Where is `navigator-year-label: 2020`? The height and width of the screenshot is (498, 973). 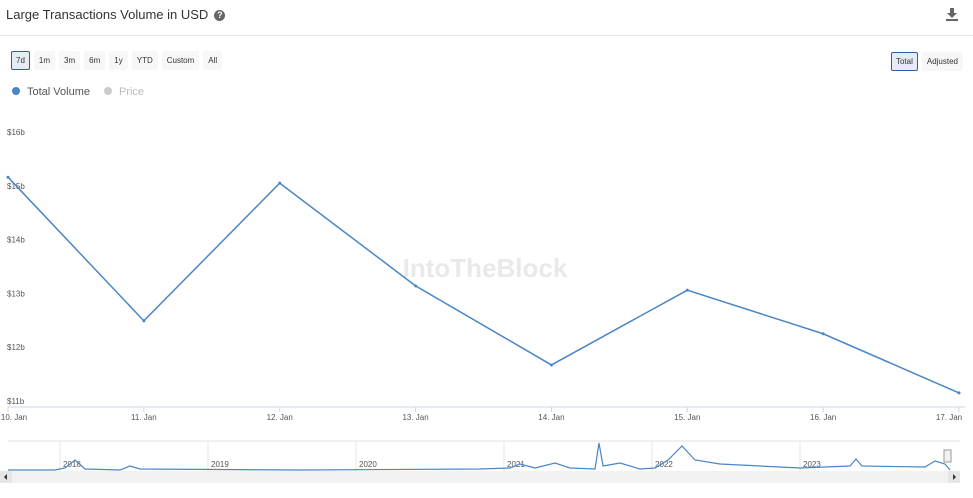 navigator-year-label: 2020 is located at coordinates (368, 464).